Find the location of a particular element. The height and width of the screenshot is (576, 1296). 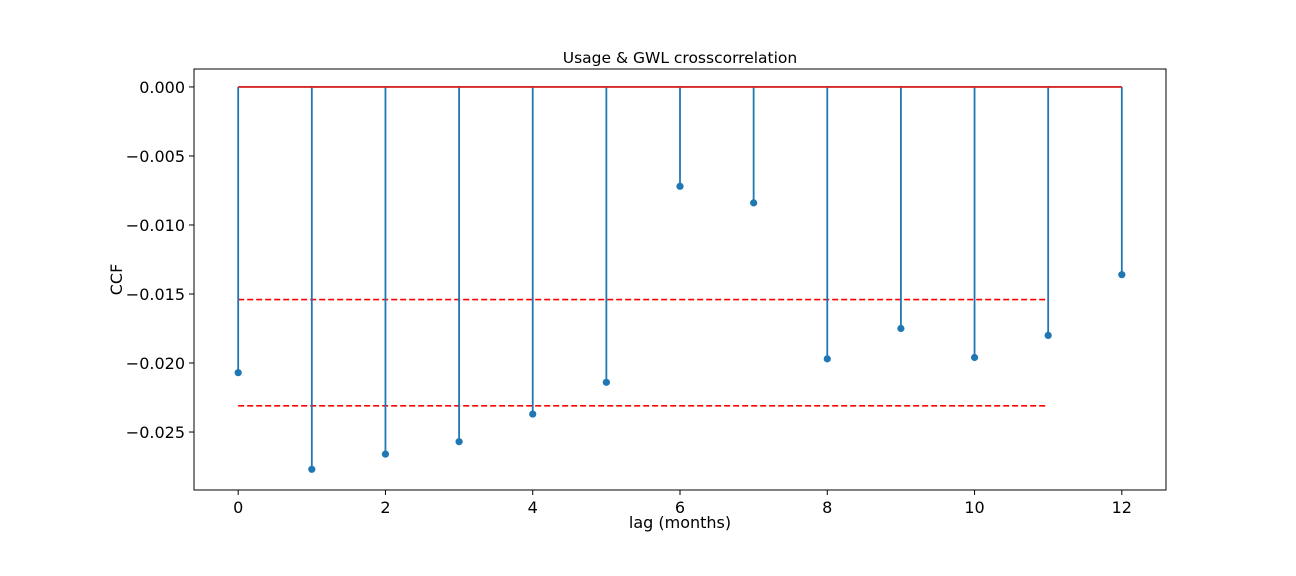

x-tick-label-2: 2 is located at coordinates (385, 507).